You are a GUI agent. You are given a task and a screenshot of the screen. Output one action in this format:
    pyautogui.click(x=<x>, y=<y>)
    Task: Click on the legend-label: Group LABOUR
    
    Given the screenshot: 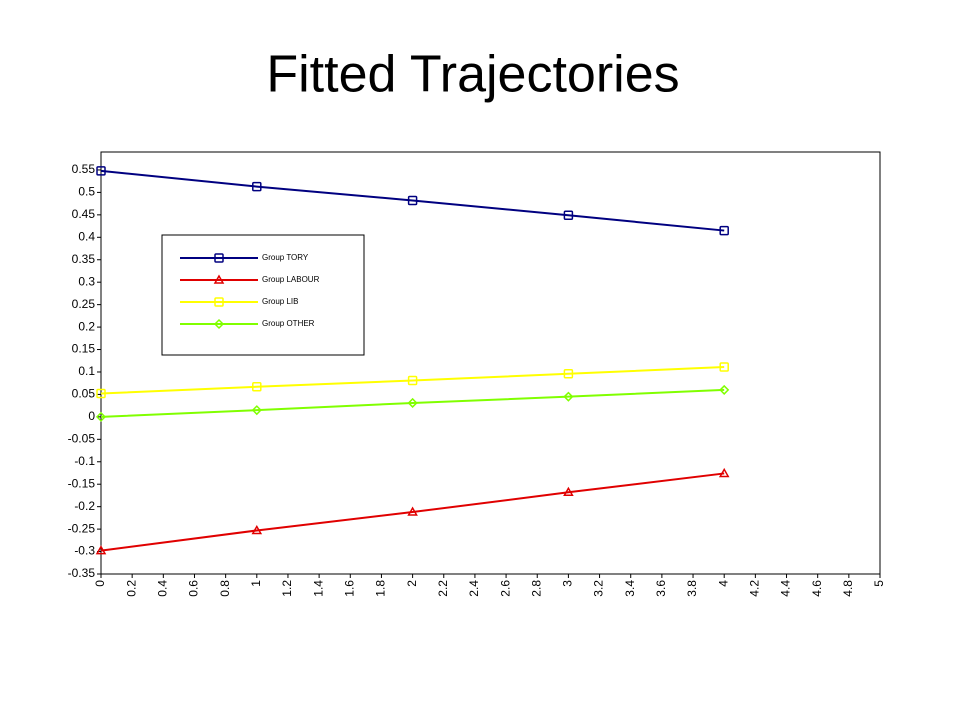 What is the action you would take?
    pyautogui.click(x=291, y=279)
    